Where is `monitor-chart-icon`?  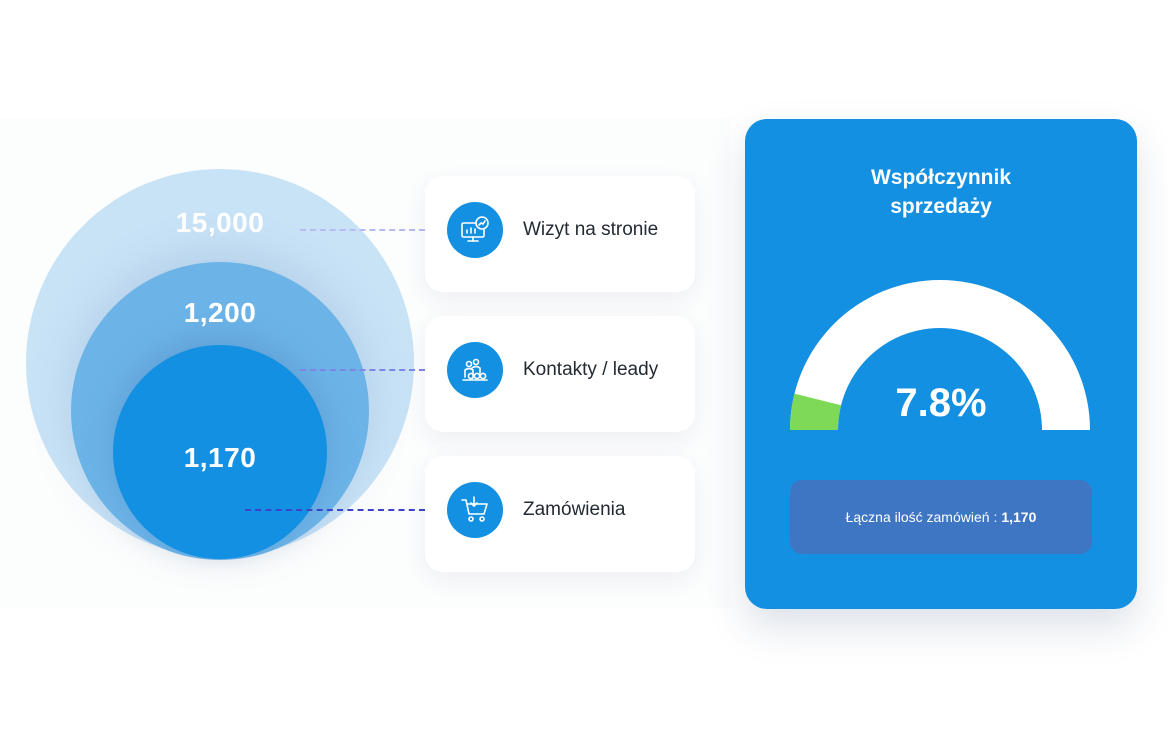
monitor-chart-icon is located at coordinates (475, 230).